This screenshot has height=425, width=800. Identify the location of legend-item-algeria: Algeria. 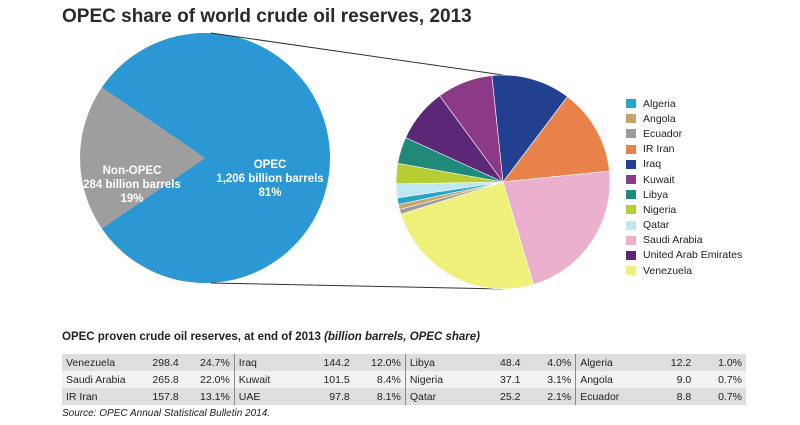
(711, 103).